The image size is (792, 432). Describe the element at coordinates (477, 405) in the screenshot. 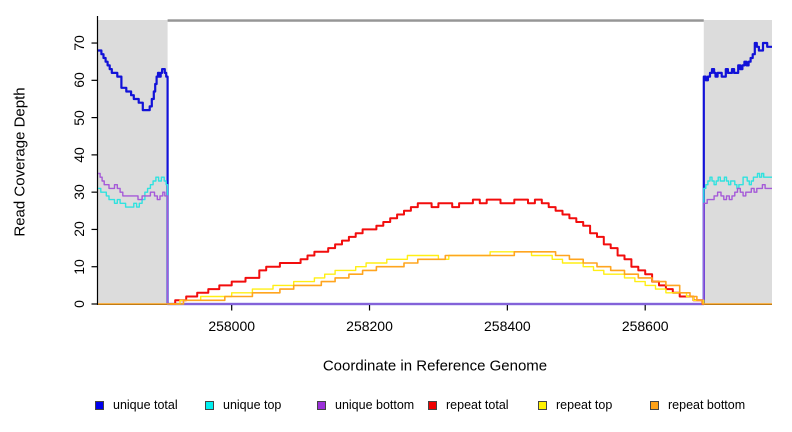

I see `legend-label: repeat total` at that location.